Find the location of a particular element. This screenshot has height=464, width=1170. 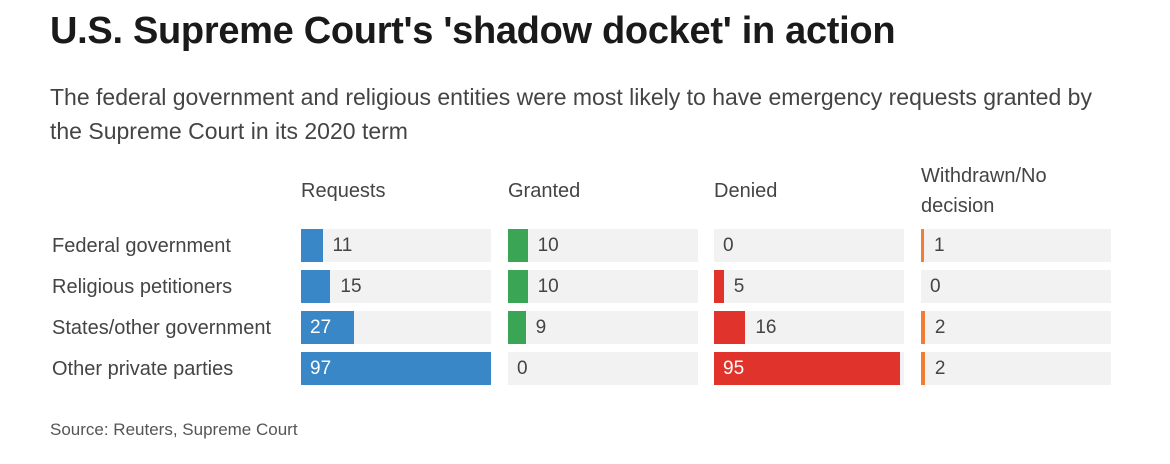

column-header-withdrawn: Withdrawn/No decision is located at coordinates (984, 191).